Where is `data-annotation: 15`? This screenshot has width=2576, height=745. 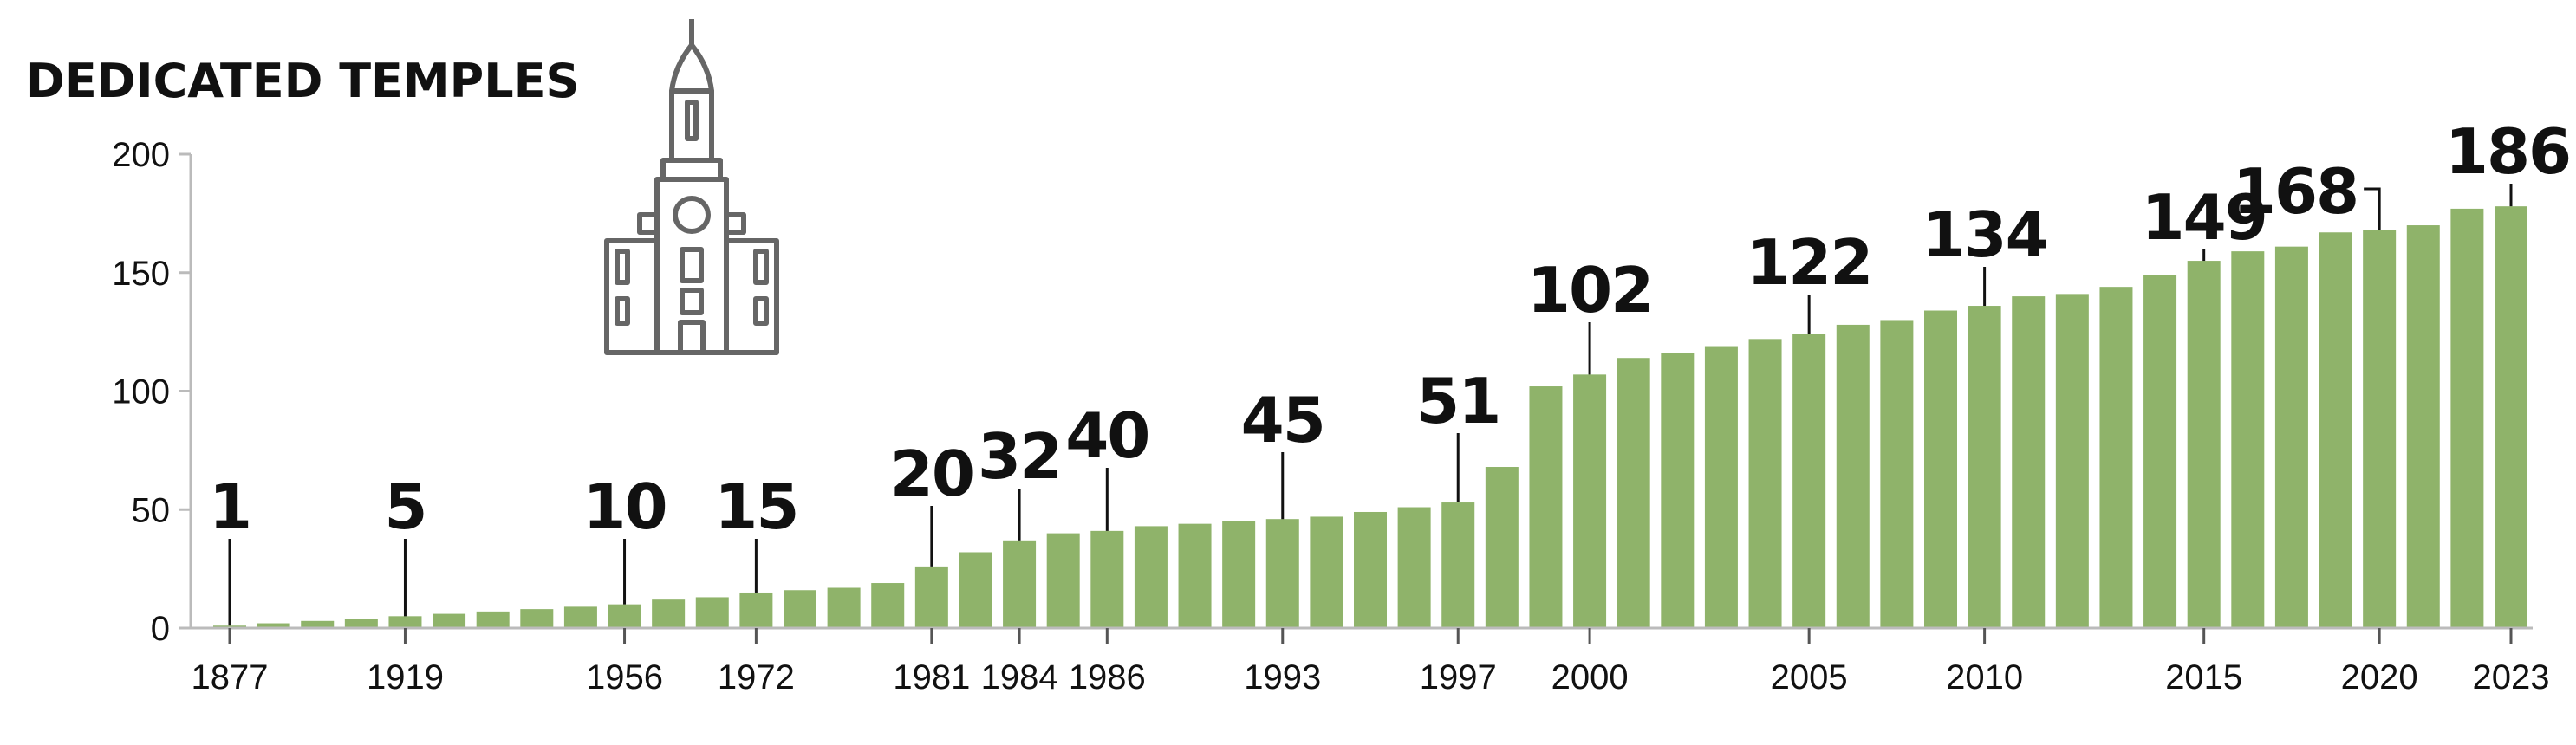 data-annotation: 15 is located at coordinates (756, 532).